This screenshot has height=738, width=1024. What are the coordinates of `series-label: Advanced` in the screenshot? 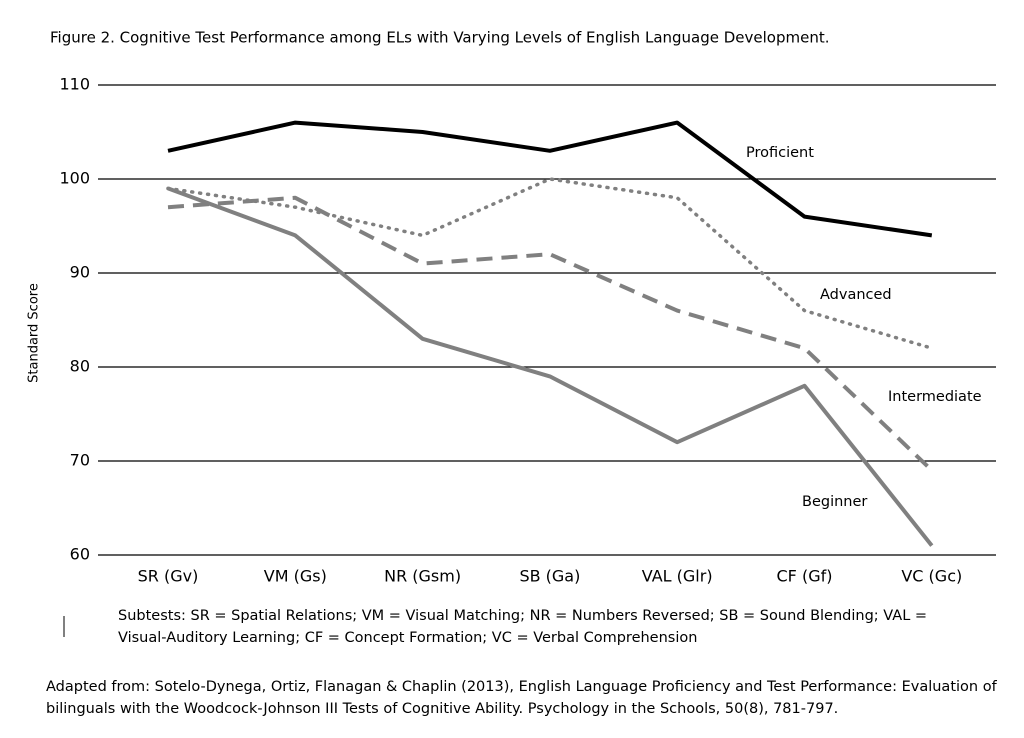 It's located at (856, 295).